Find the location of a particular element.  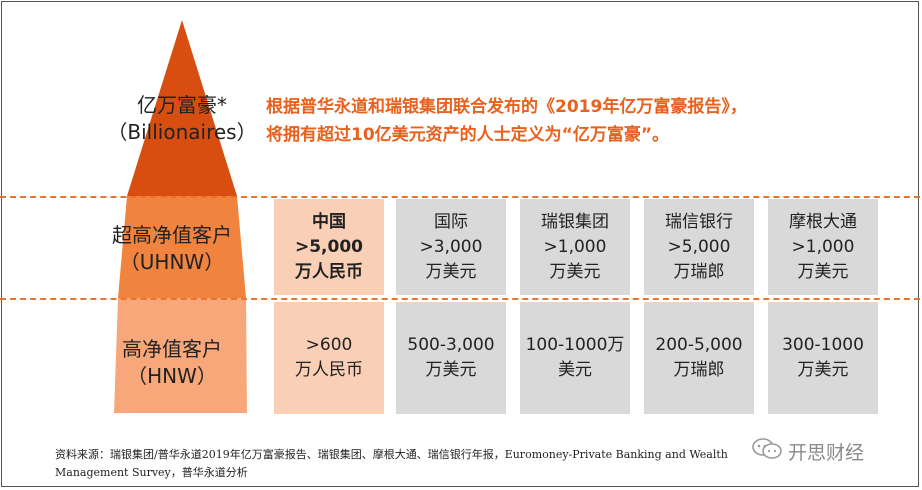

definition-line2: 将拥有超过10亿美元资产的人士定义为“亿万富豪”。 is located at coordinates (468, 135).